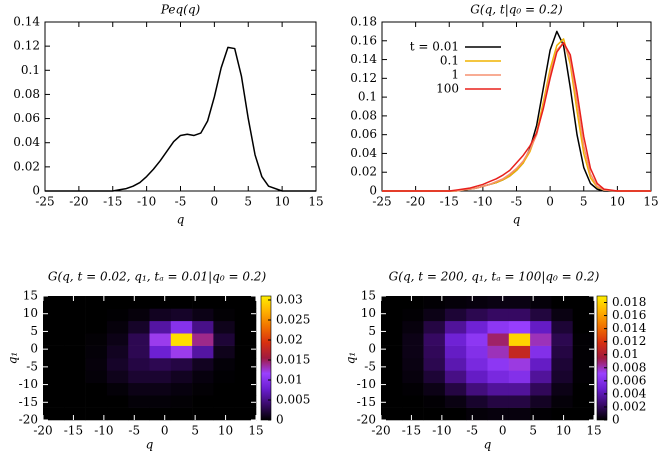  Describe the element at coordinates (32, 366) in the screenshot. I see `y-tick-label: -5` at that location.